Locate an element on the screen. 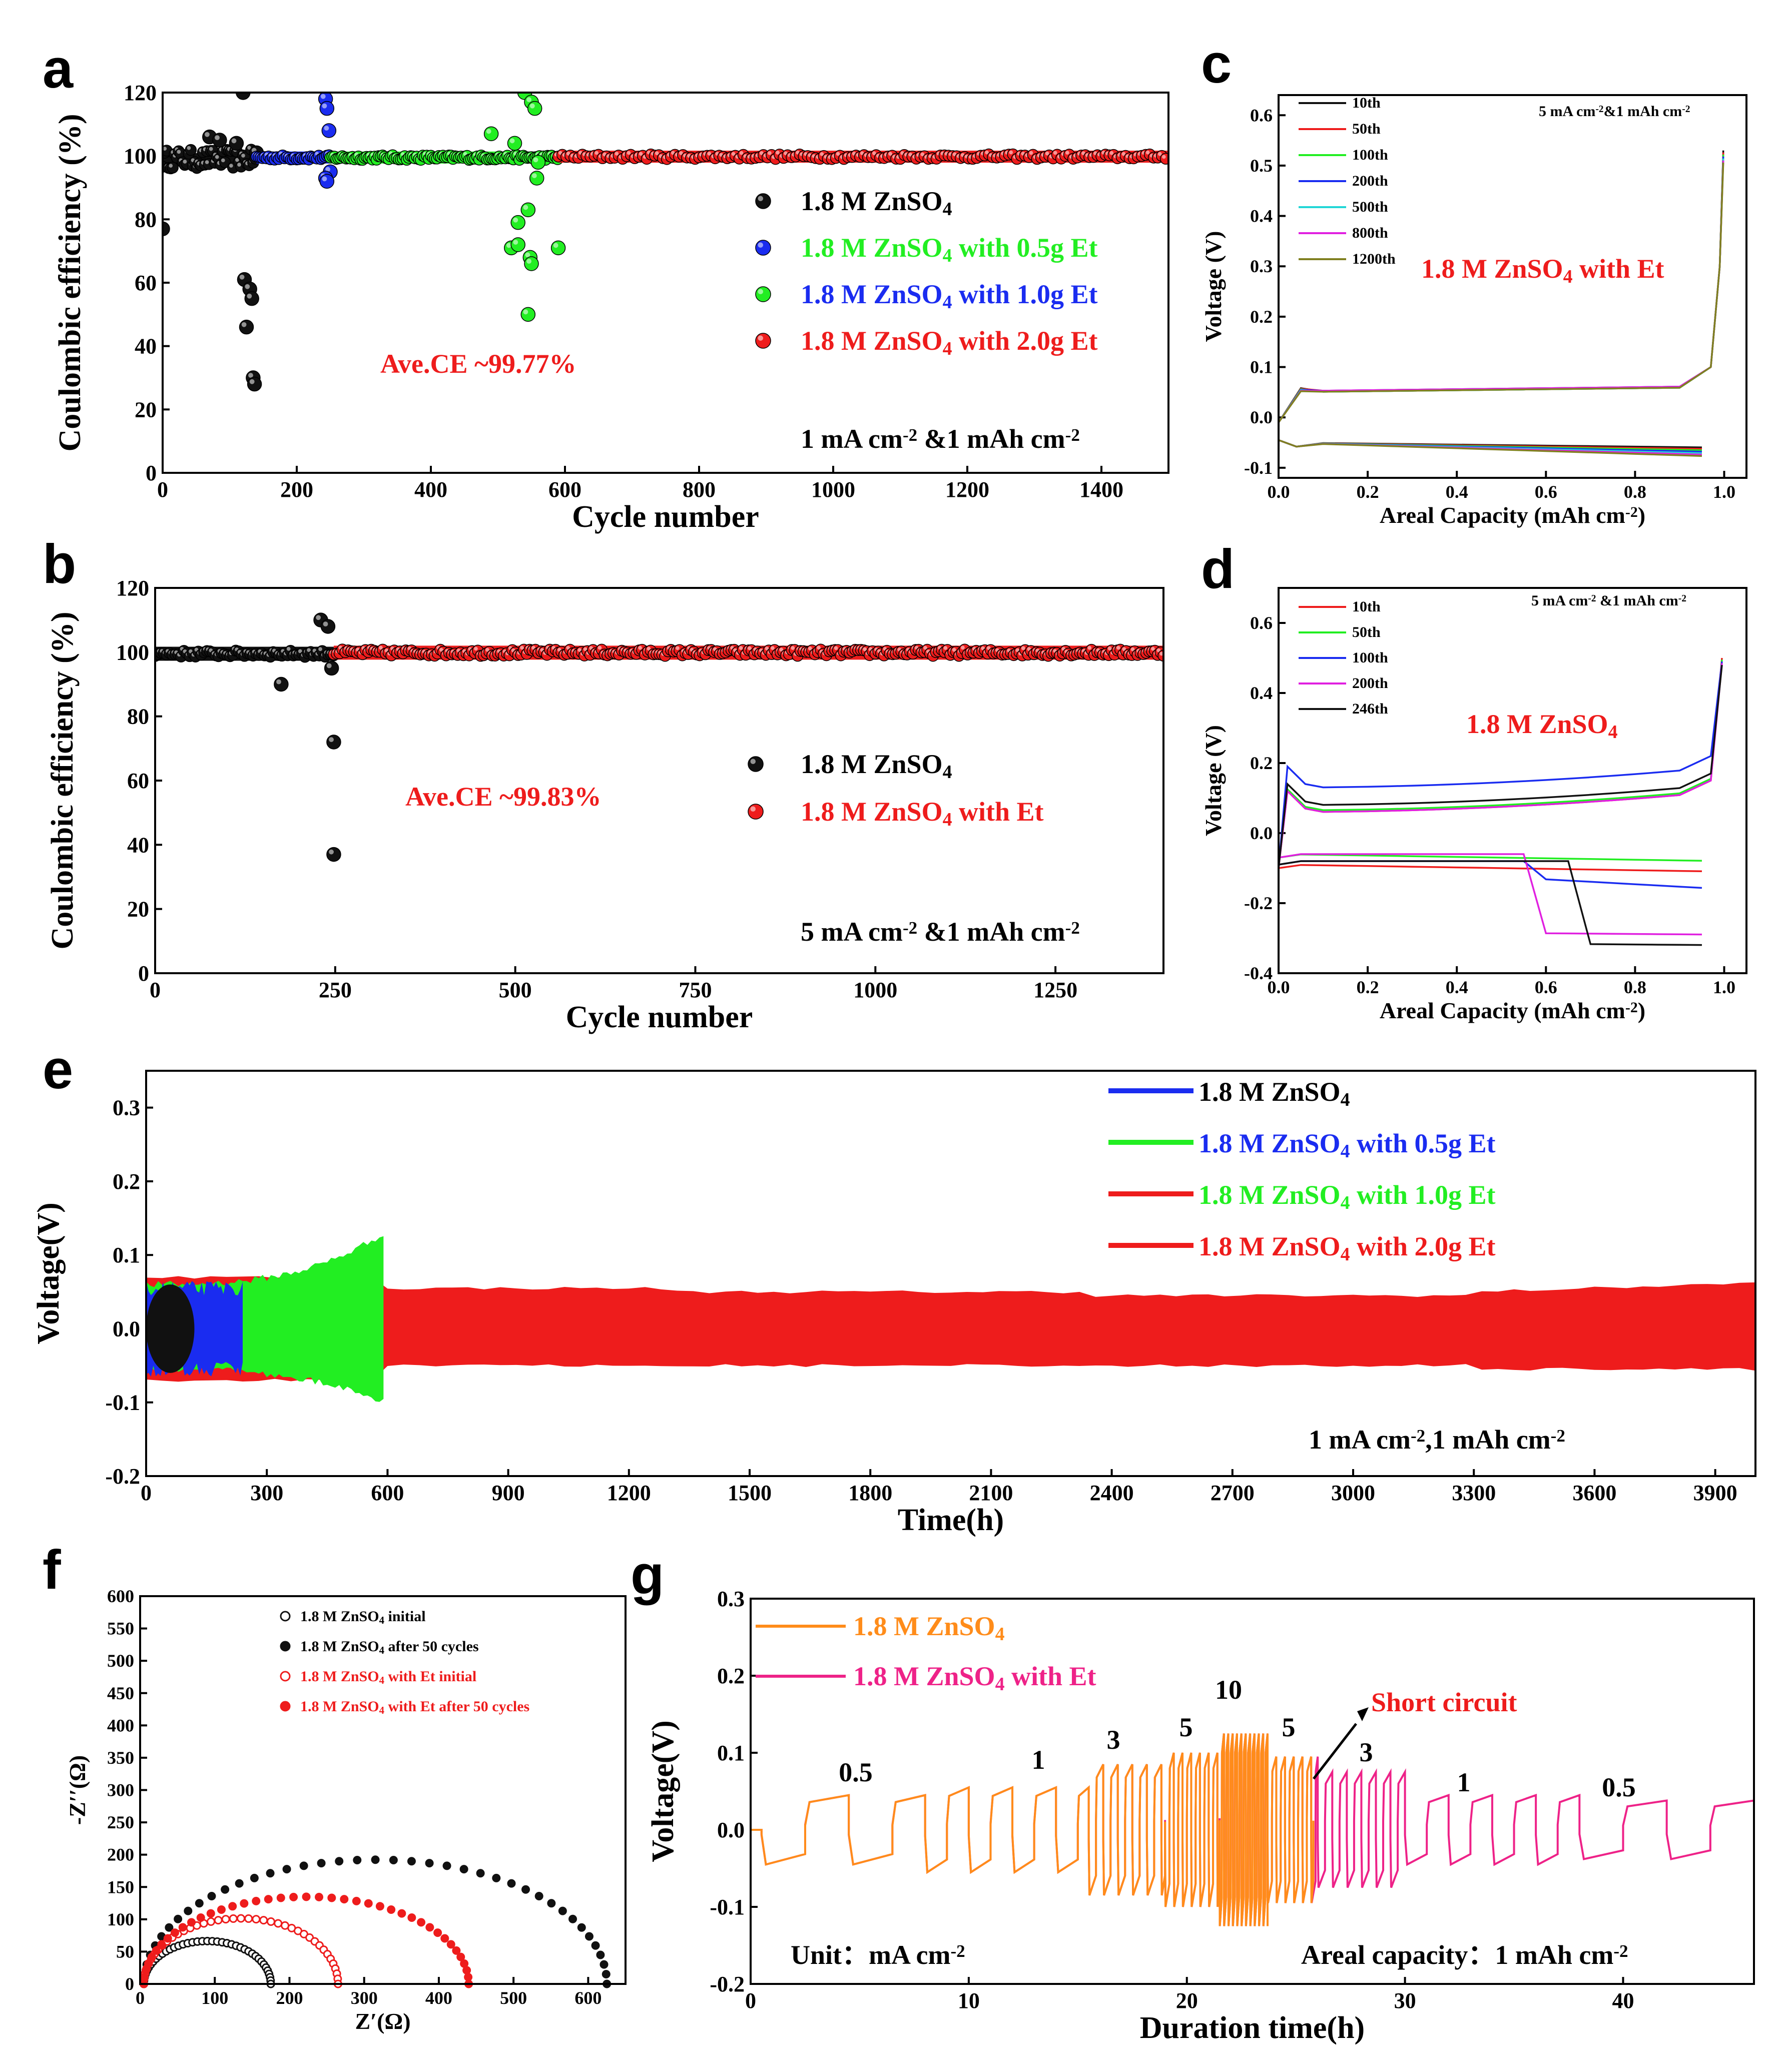  y-tick-label: 0.4 is located at coordinates (1261, 216).